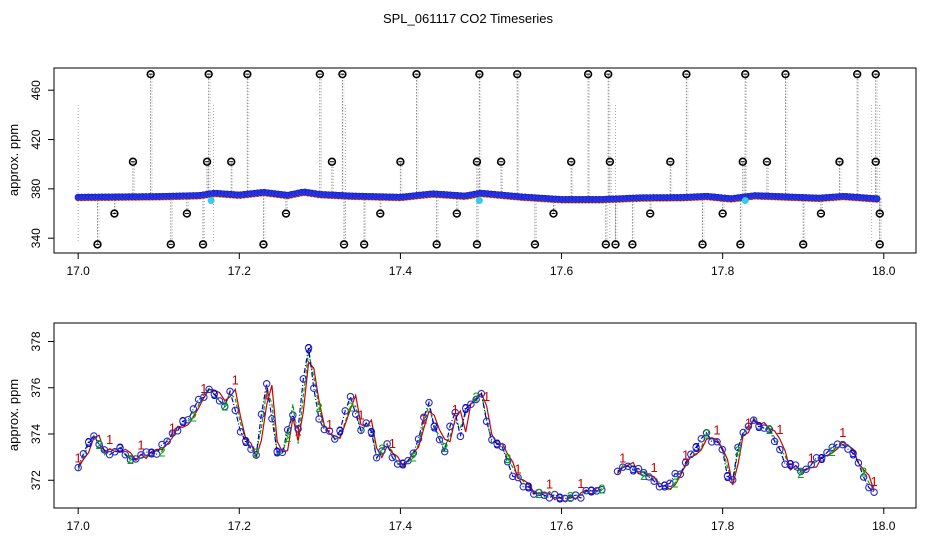 The width and height of the screenshot is (936, 540). Describe the element at coordinates (562, 271) in the screenshot. I see `top-xtick-label: 17.6` at that location.